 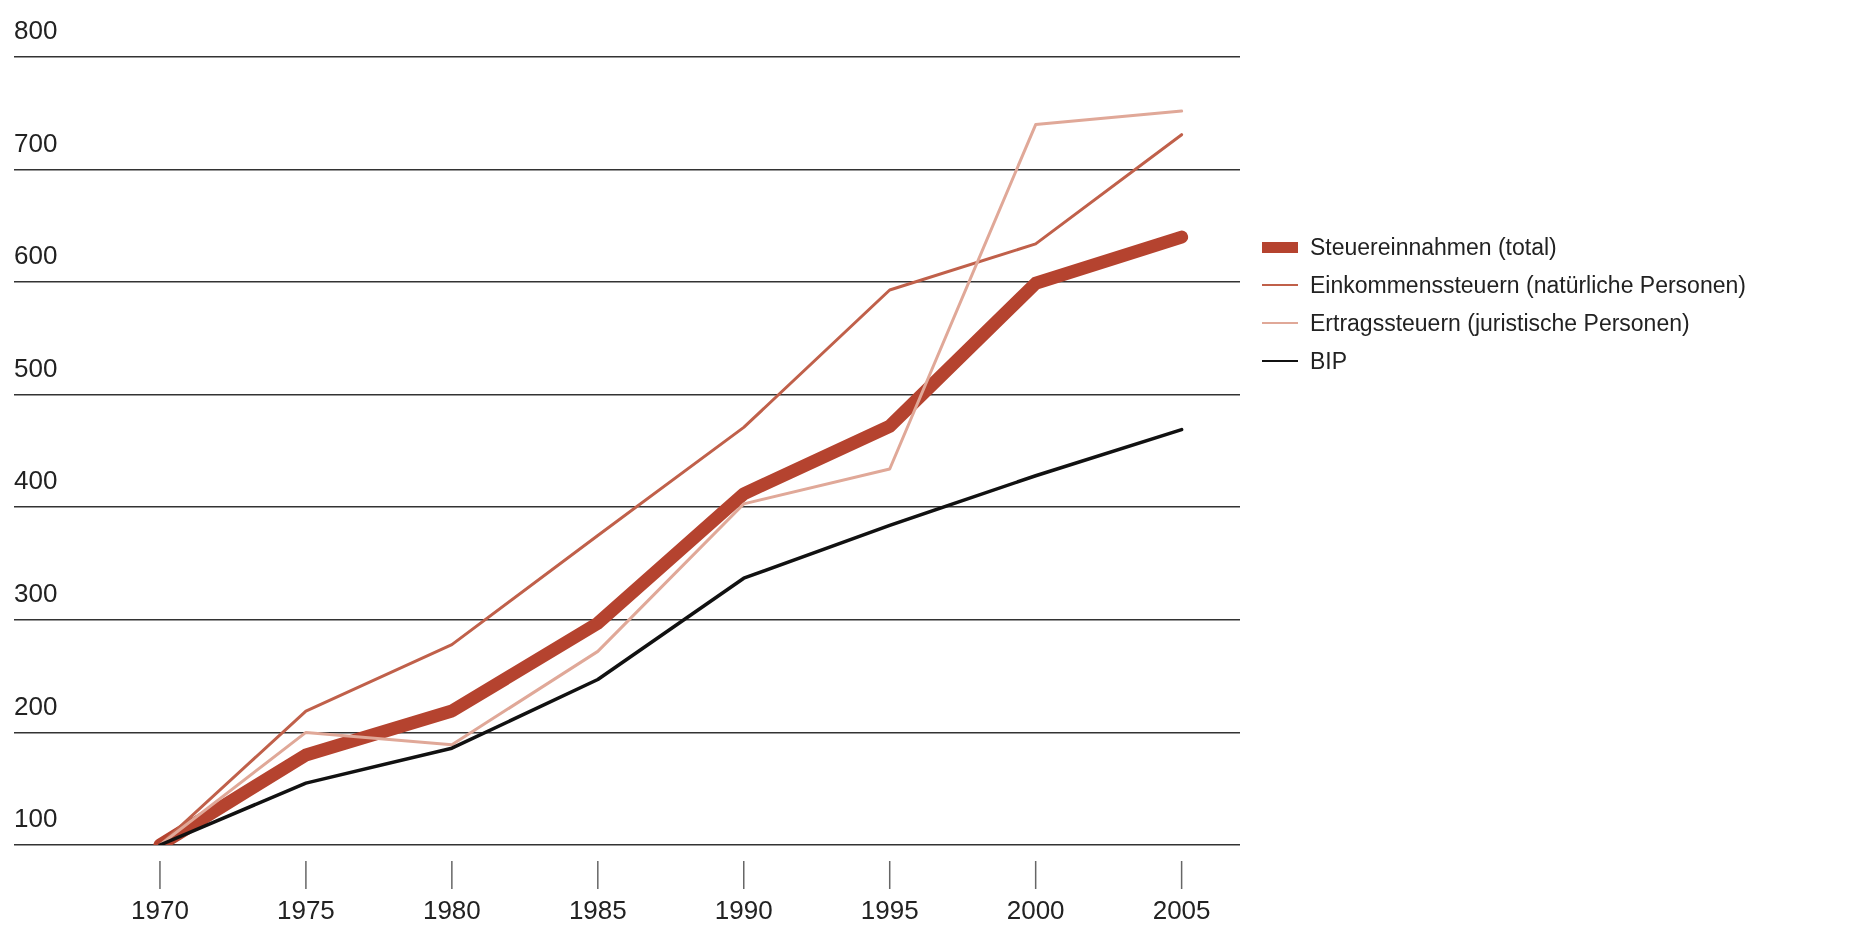 What do you see at coordinates (36, 367) in the screenshot?
I see `y-tick-label: 500` at bounding box center [36, 367].